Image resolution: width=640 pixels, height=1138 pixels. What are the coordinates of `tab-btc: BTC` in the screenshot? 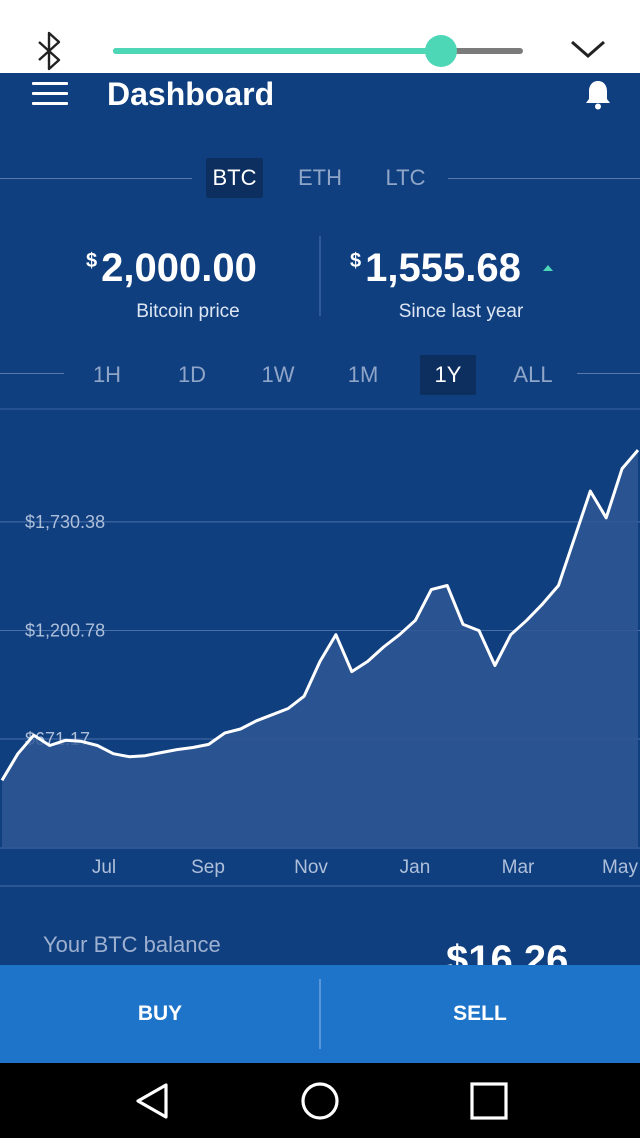 It's located at (234, 178).